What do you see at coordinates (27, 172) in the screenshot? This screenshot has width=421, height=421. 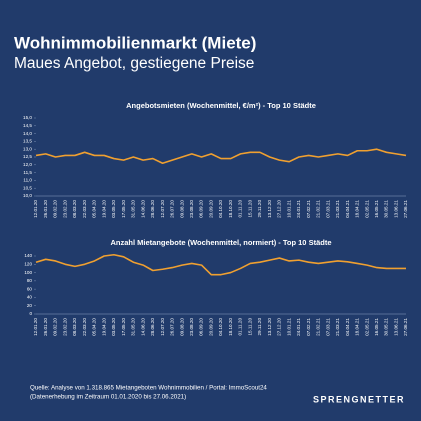 I see `y-tick-label: 11,5` at bounding box center [27, 172].